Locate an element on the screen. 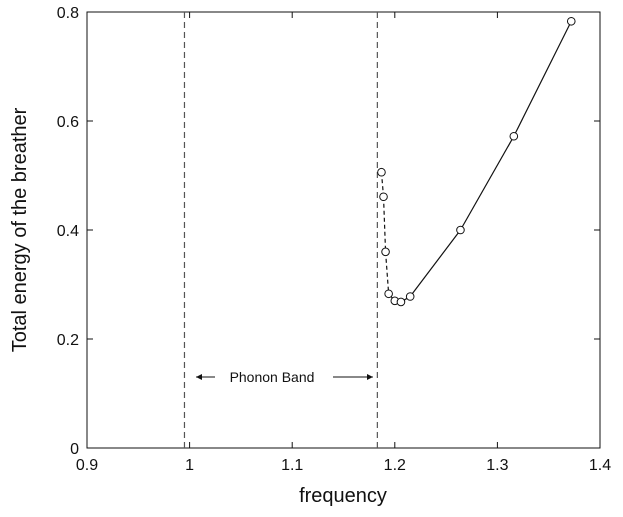 The image size is (623, 517). phonon-band-annotation: Phonon Band is located at coordinates (284, 377).